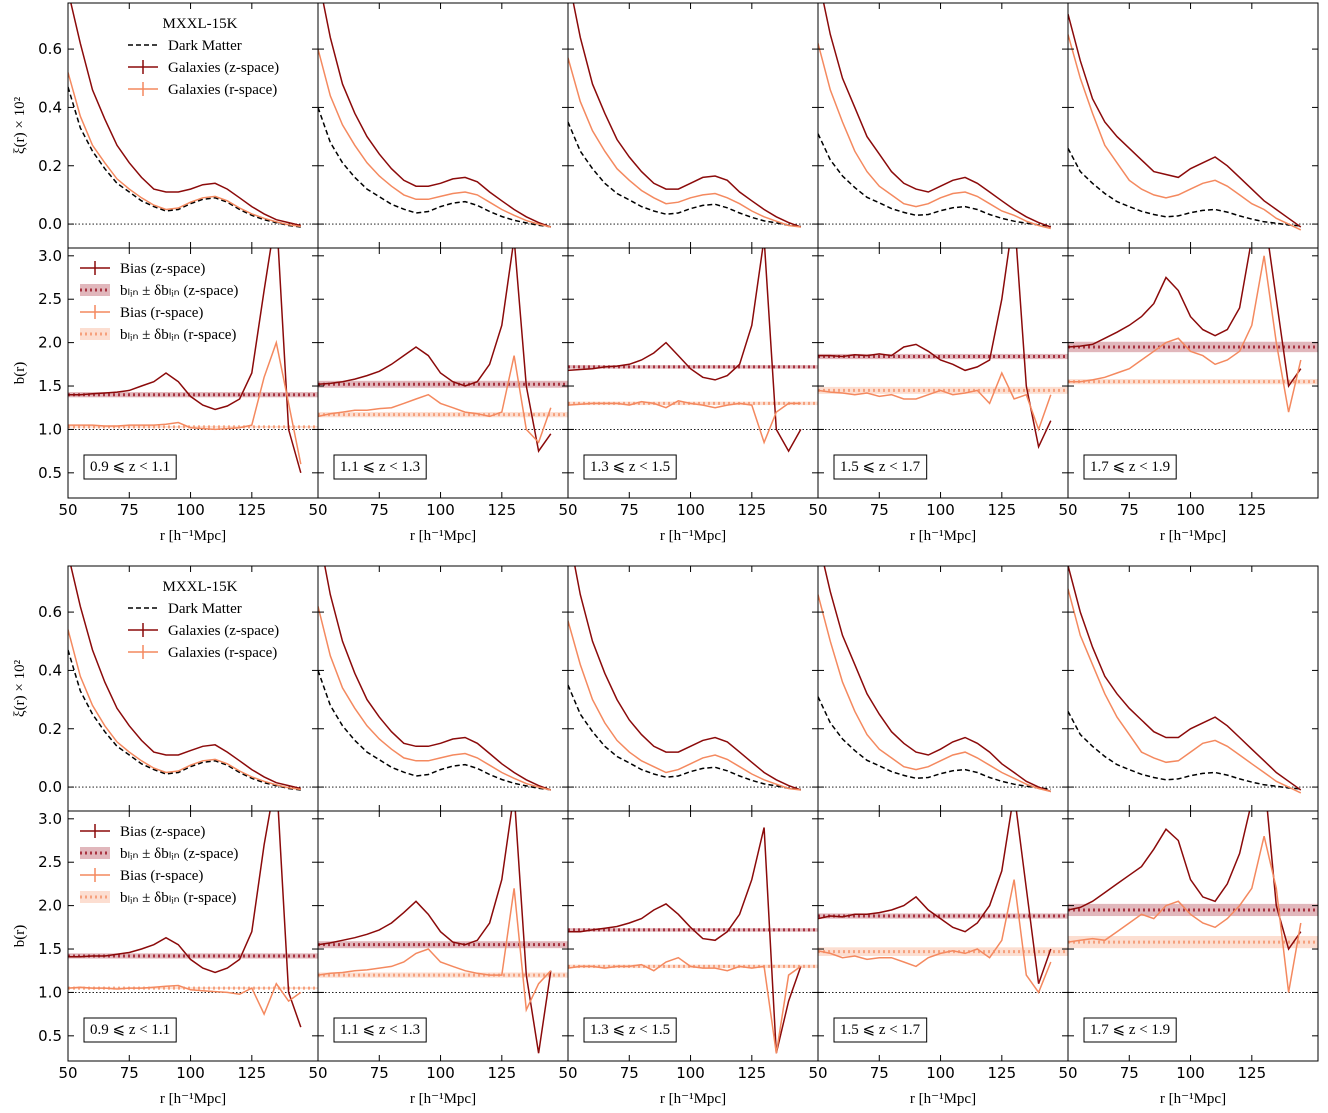  Describe the element at coordinates (50, 386) in the screenshot. I see `y-tick-label: 1.5` at that location.